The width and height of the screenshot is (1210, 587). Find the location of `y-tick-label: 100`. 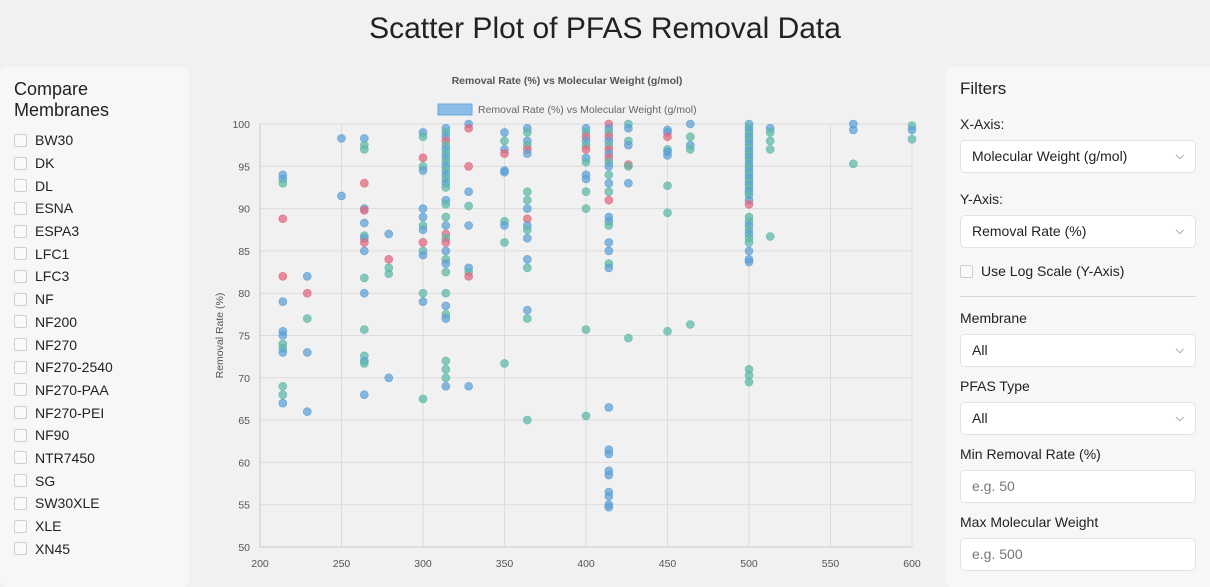

y-tick-label: 100 is located at coordinates (241, 125).